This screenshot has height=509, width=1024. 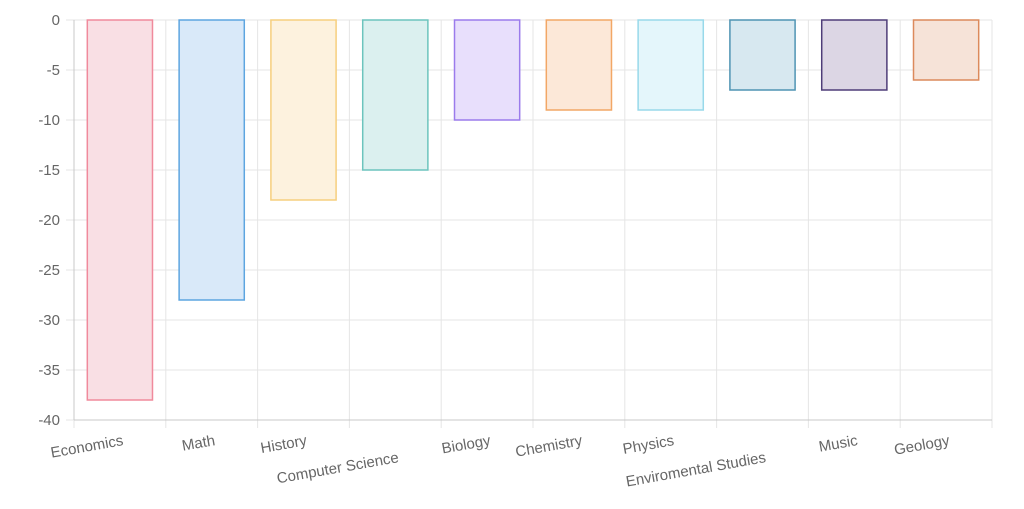 What do you see at coordinates (120, 210) in the screenshot?
I see `bar-economics` at bounding box center [120, 210].